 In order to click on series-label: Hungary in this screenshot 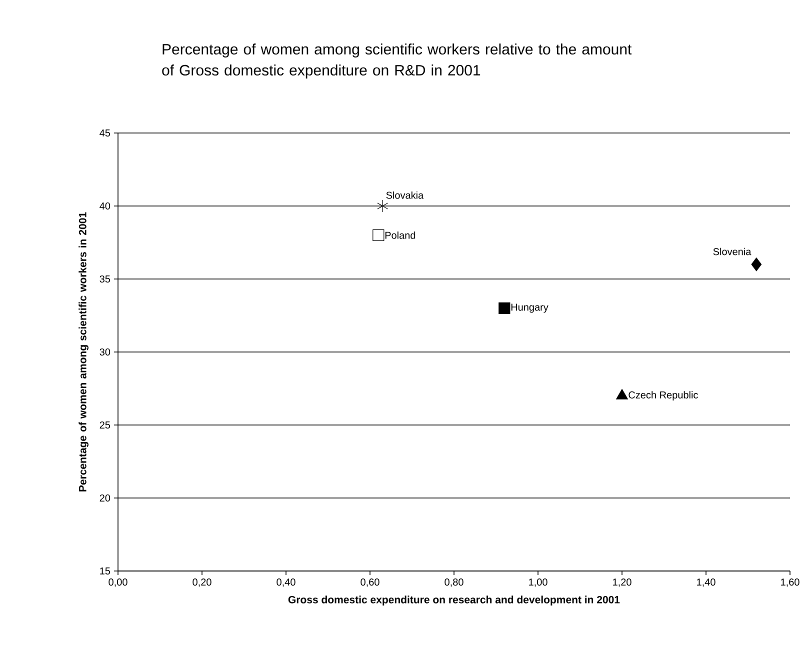, I will do `click(529, 308)`.